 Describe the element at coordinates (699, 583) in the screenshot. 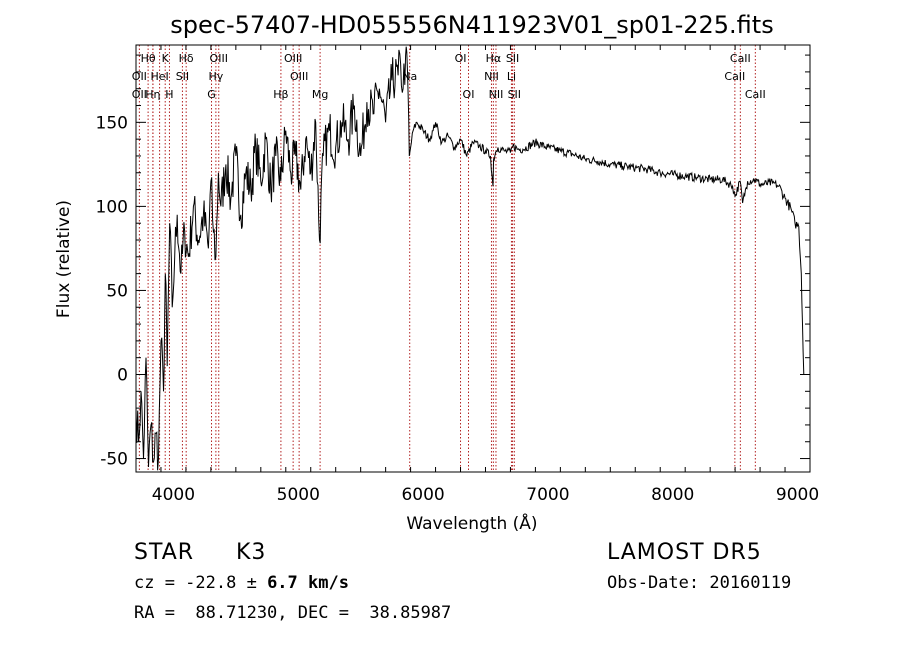

I see `observation-date: Obs-Date: 20160119` at that location.